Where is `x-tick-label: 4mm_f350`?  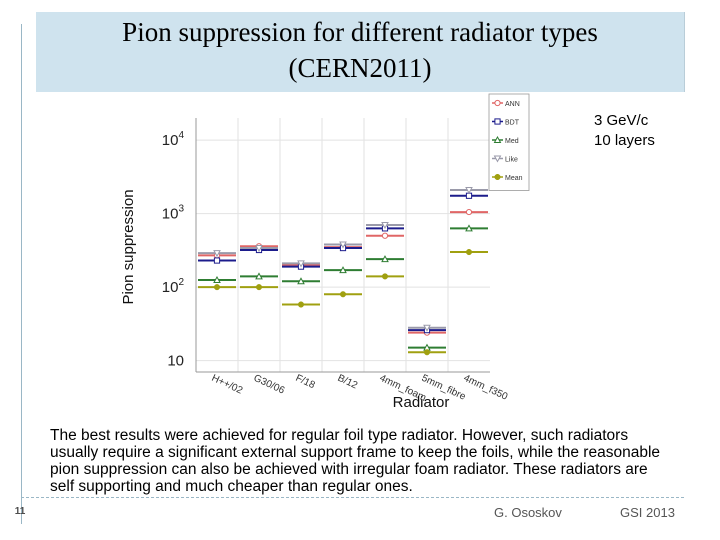 x-tick-label: 4mm_f350 is located at coordinates (486, 388).